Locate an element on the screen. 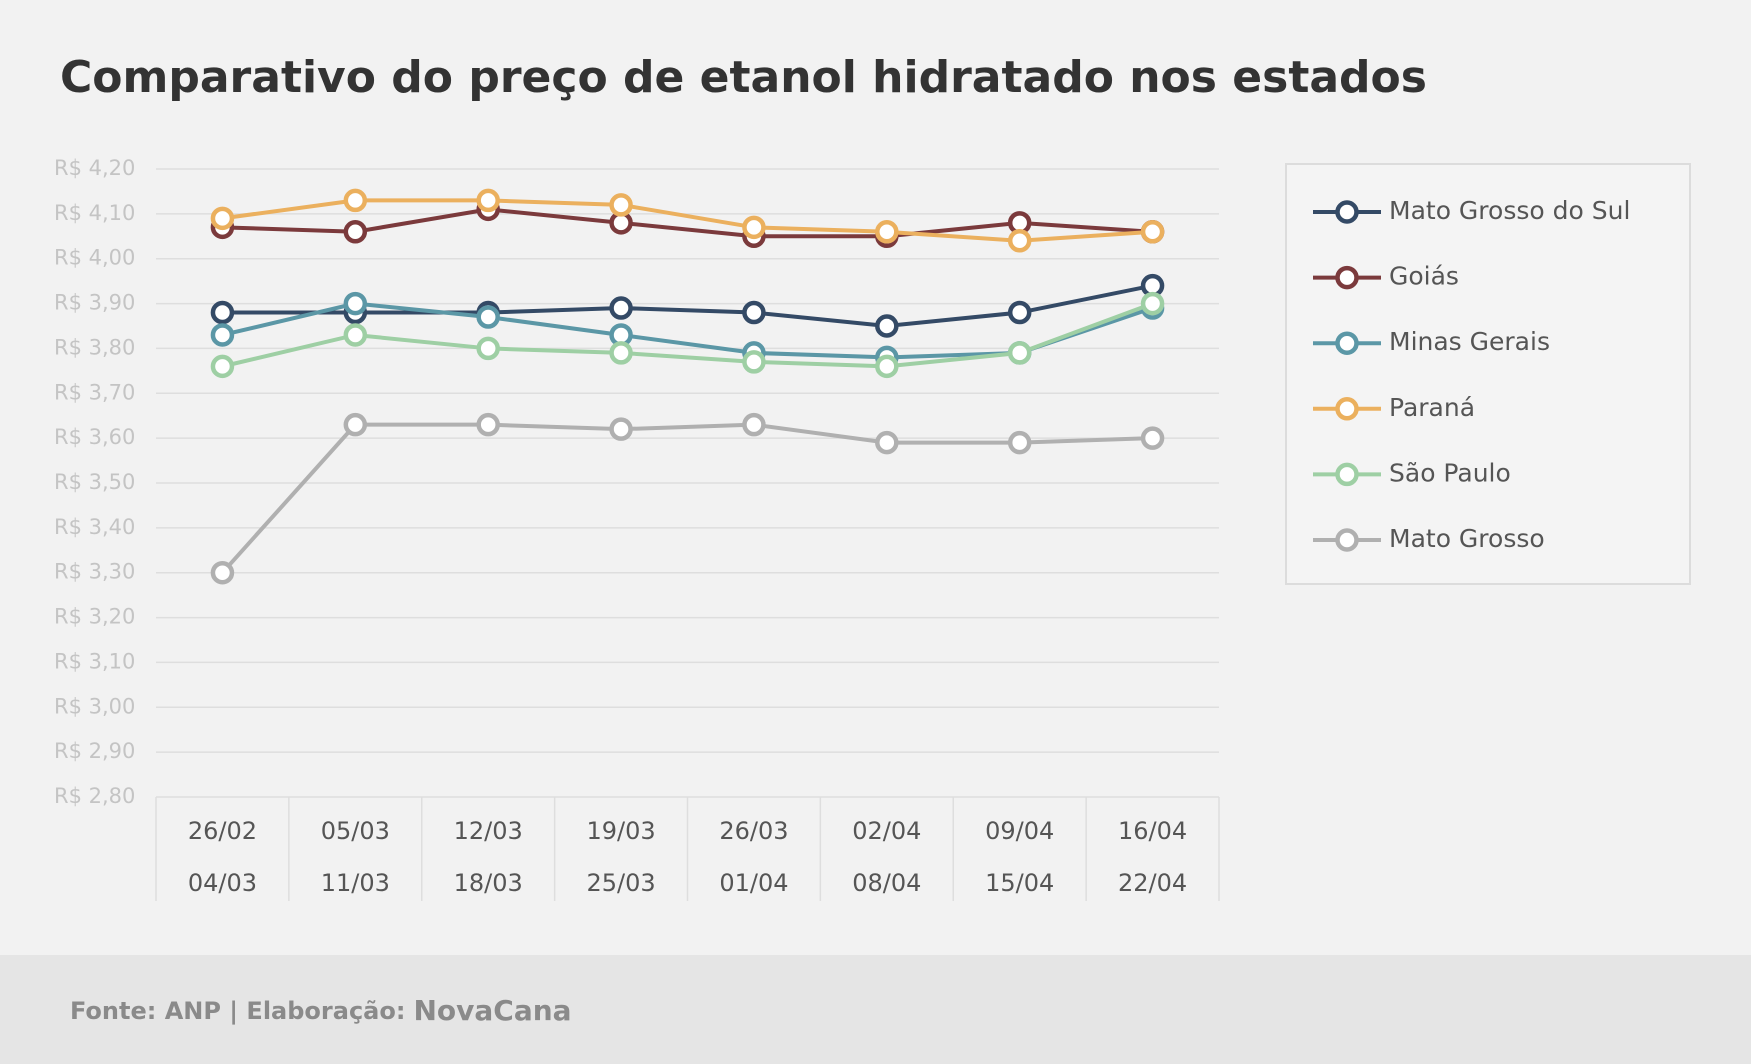  y-tick-label: R$ 2,80 is located at coordinates (94, 796).